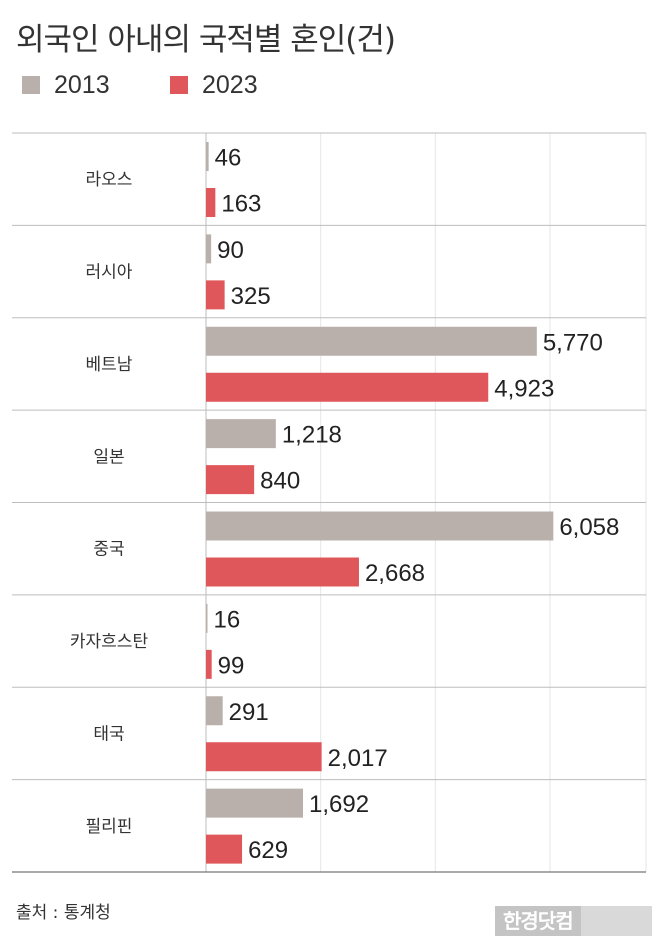  Describe the element at coordinates (206, 40) in the screenshot. I see `chart-title: 외국인 아내의 국적별 혼인(건)` at that location.